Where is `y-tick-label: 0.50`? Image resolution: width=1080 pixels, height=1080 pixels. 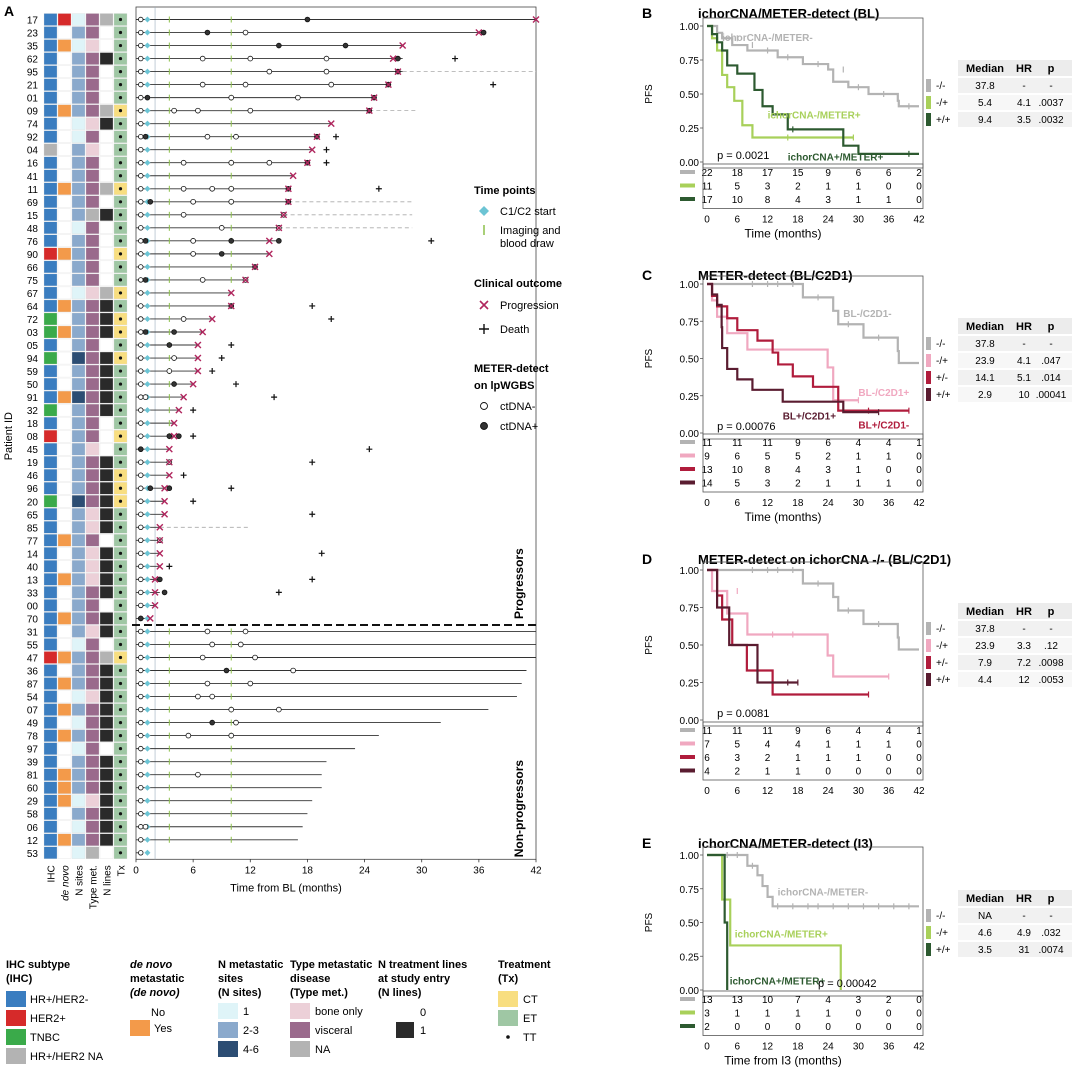 y-tick-label: 0.50 is located at coordinates (690, 924).